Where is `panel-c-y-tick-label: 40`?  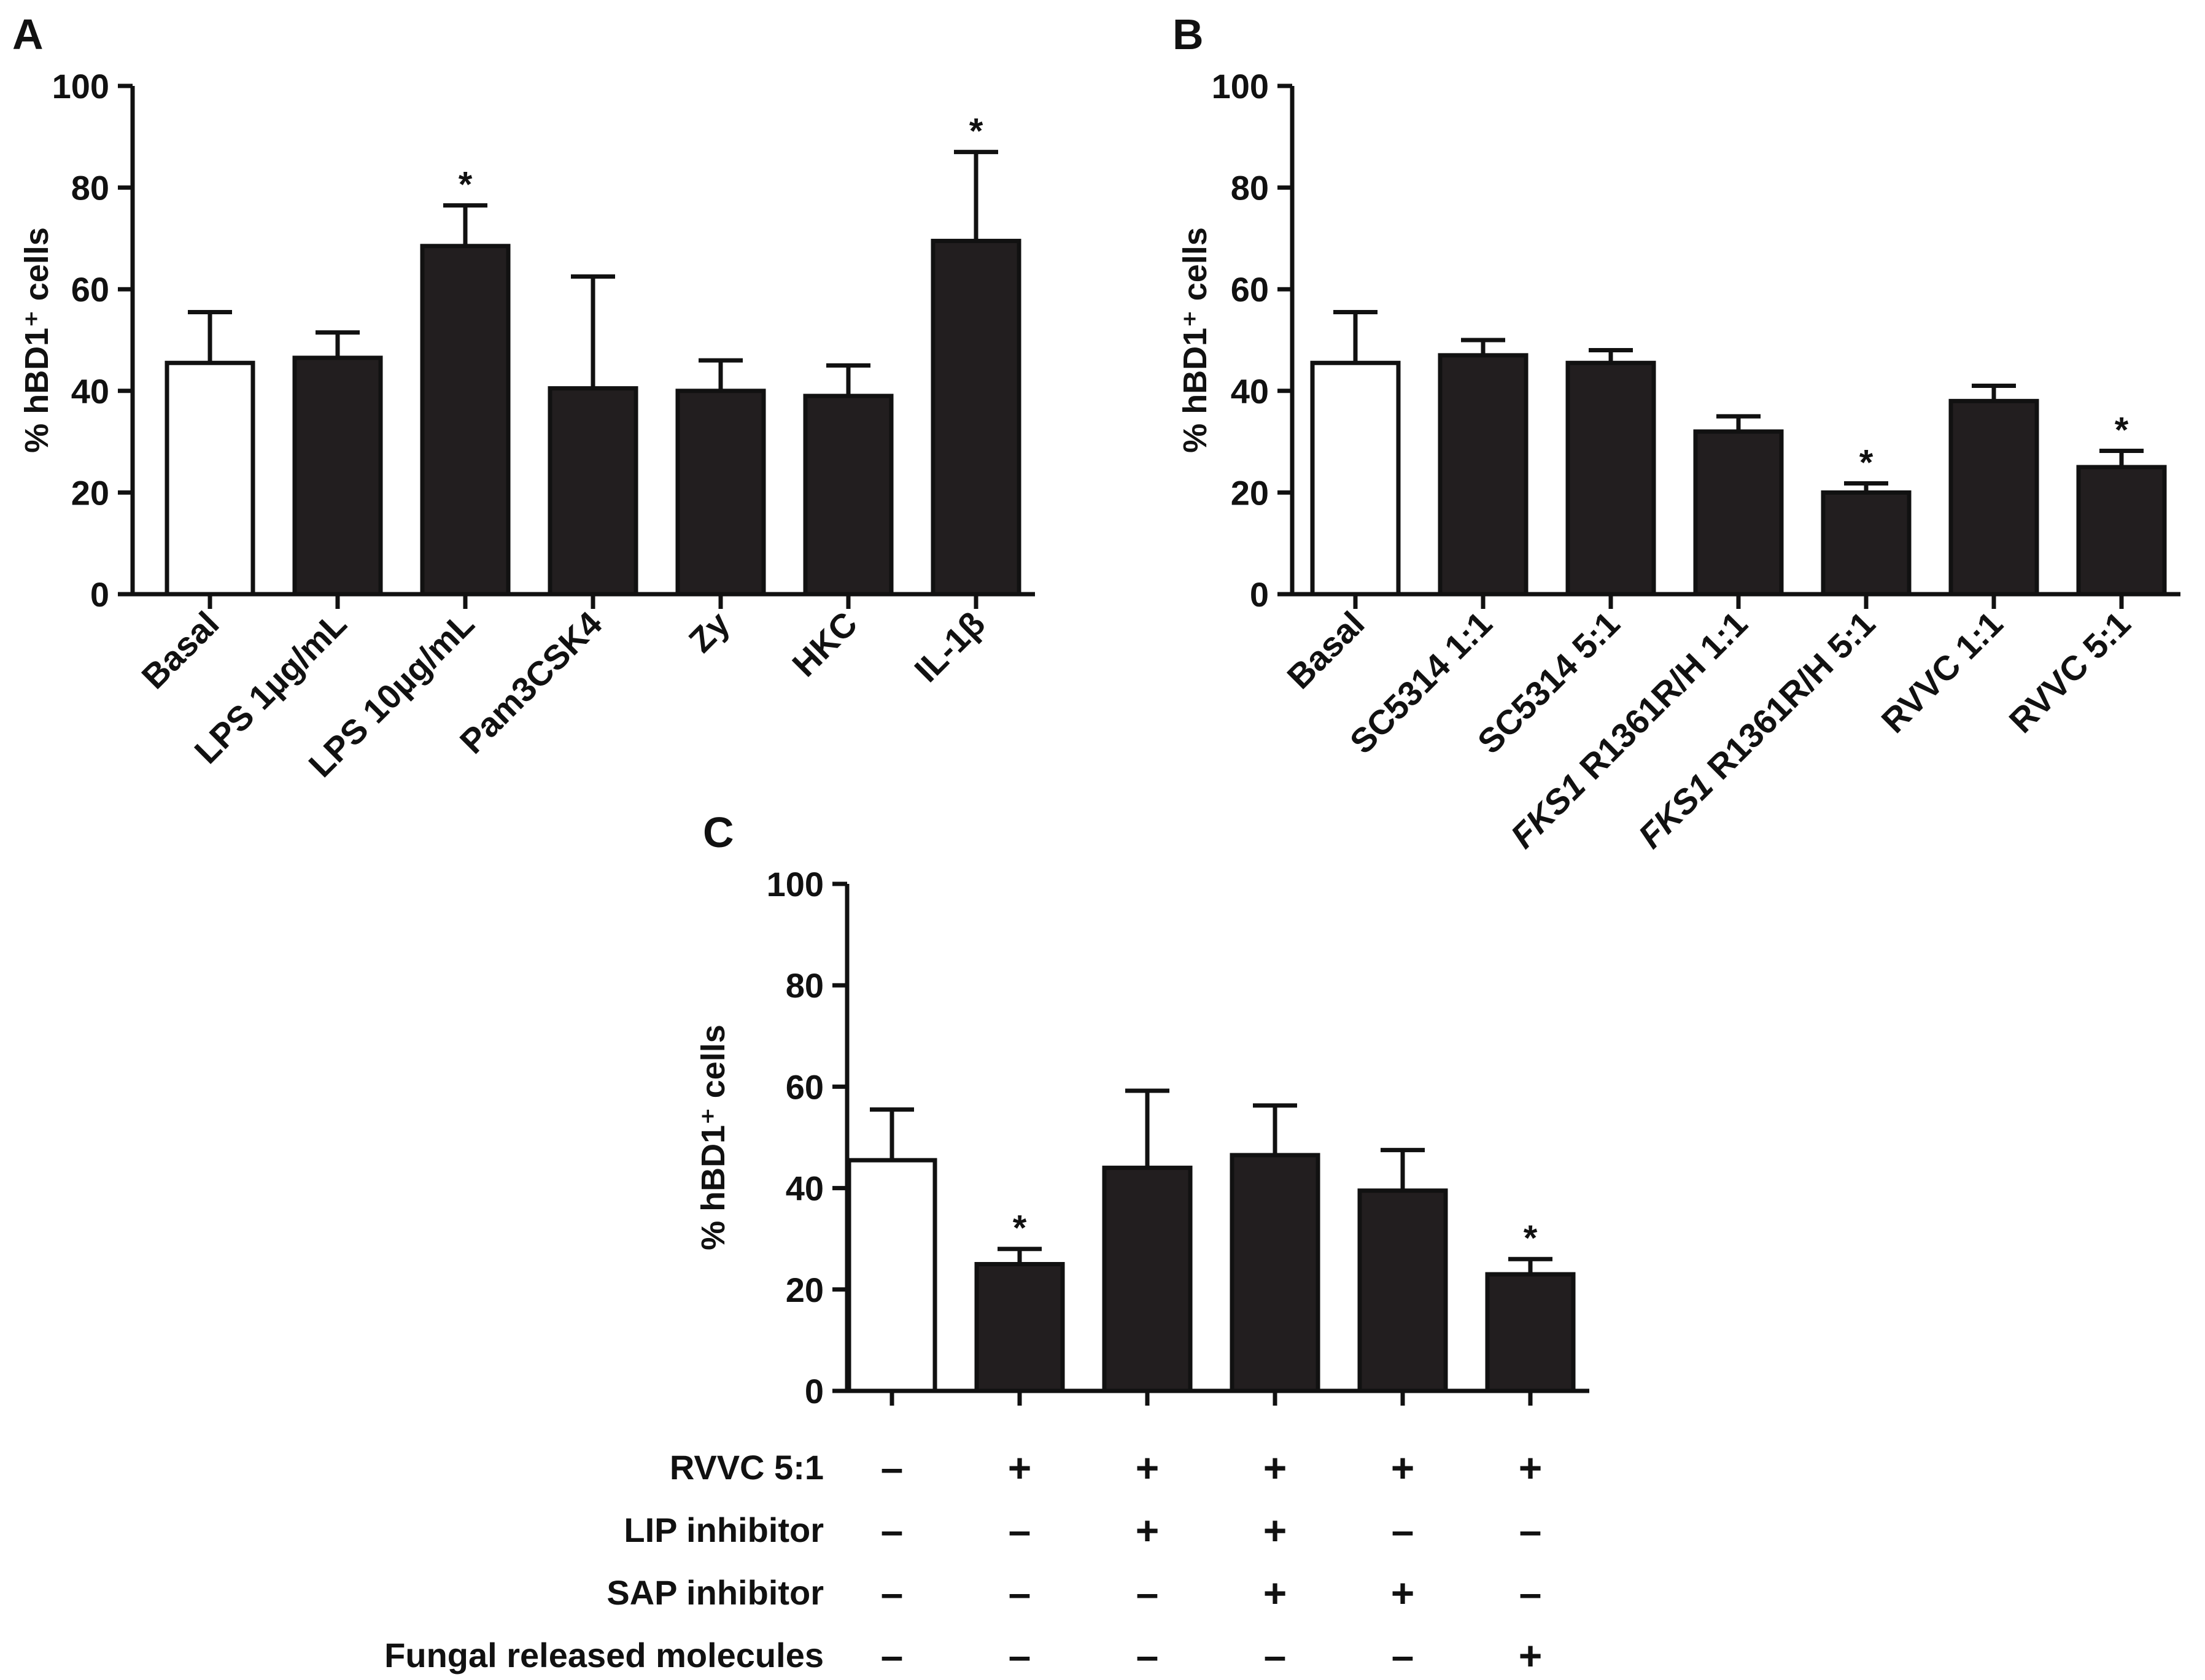
panel-c-y-tick-label: 40 is located at coordinates (805, 1188).